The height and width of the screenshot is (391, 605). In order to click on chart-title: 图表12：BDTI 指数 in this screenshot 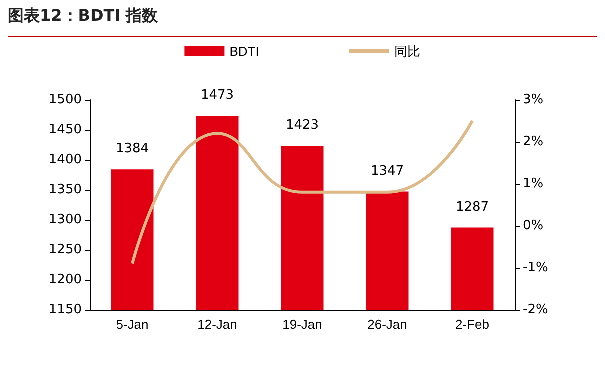, I will do `click(83, 16)`.